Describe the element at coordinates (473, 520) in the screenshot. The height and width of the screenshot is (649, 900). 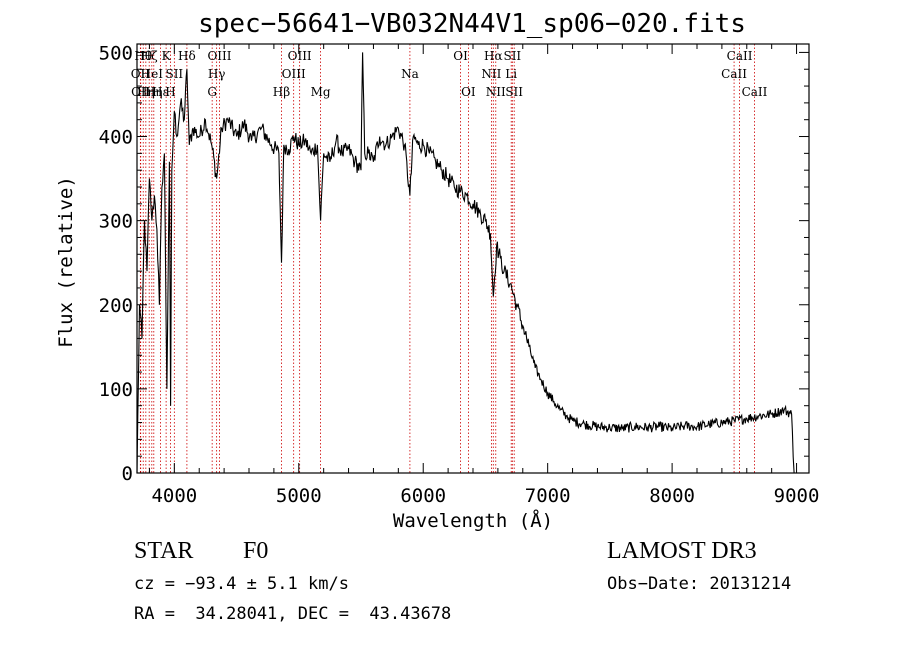
I see `x-axis-label: Wavelength (Å)` at that location.